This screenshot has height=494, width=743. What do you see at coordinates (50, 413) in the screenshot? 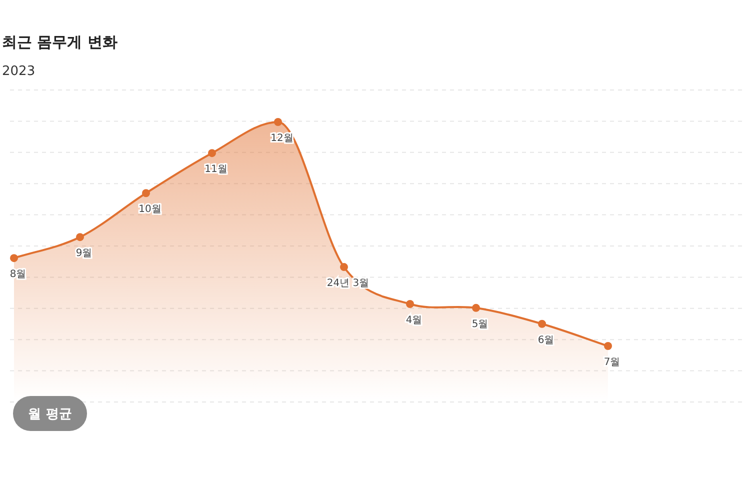
I see `button: 월 평균` at bounding box center [50, 413].